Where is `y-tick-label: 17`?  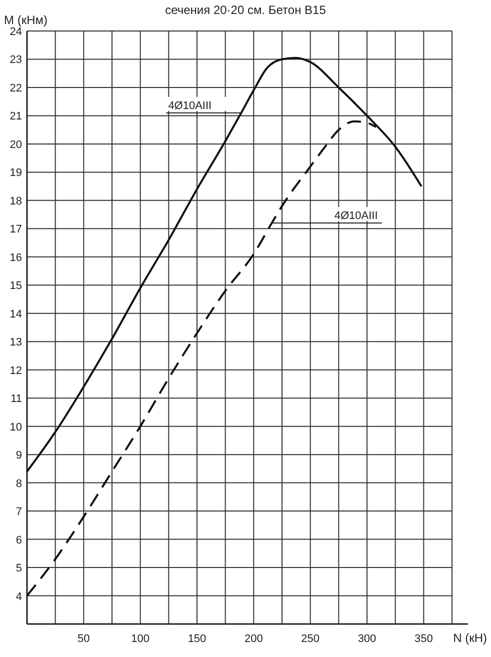
y-tick-label: 17 is located at coordinates (16, 230).